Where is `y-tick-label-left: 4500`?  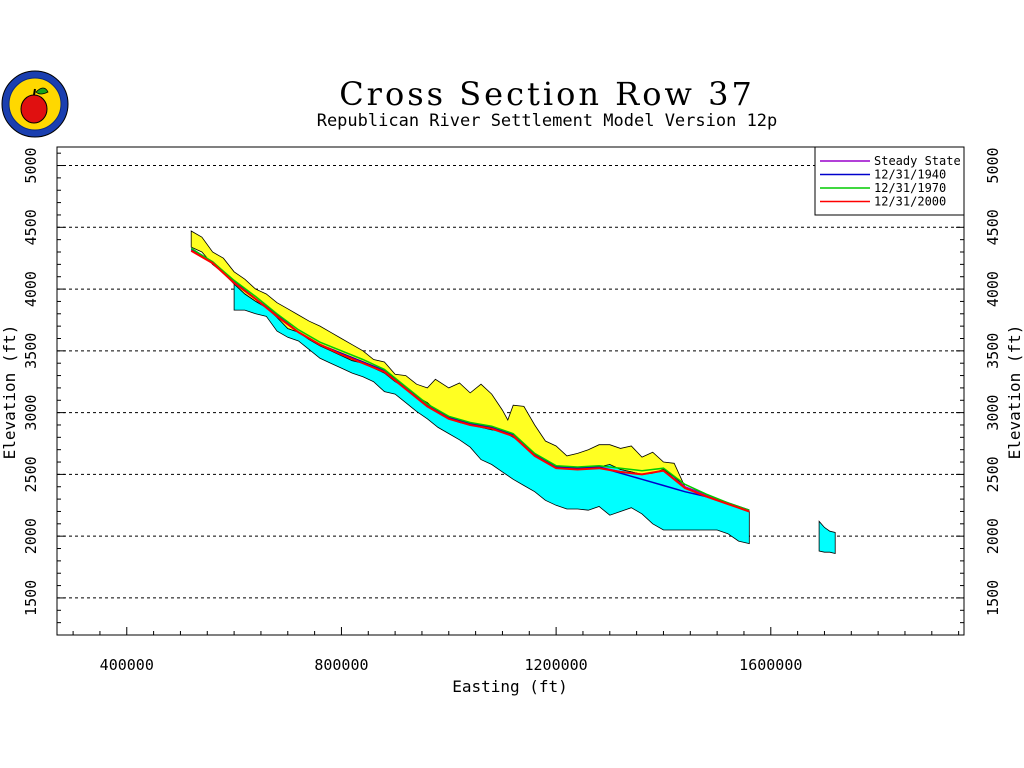 y-tick-label-left: 4500 is located at coordinates (31, 227).